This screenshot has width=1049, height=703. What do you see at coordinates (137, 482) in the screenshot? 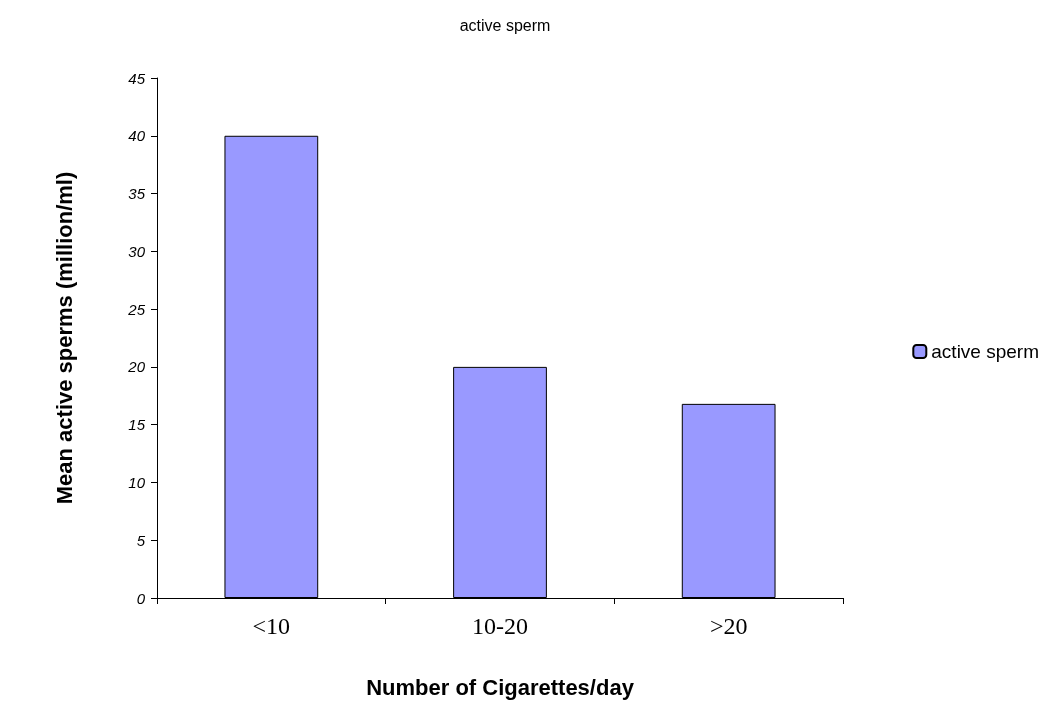
I see `y-tick-label: 10` at bounding box center [137, 482].